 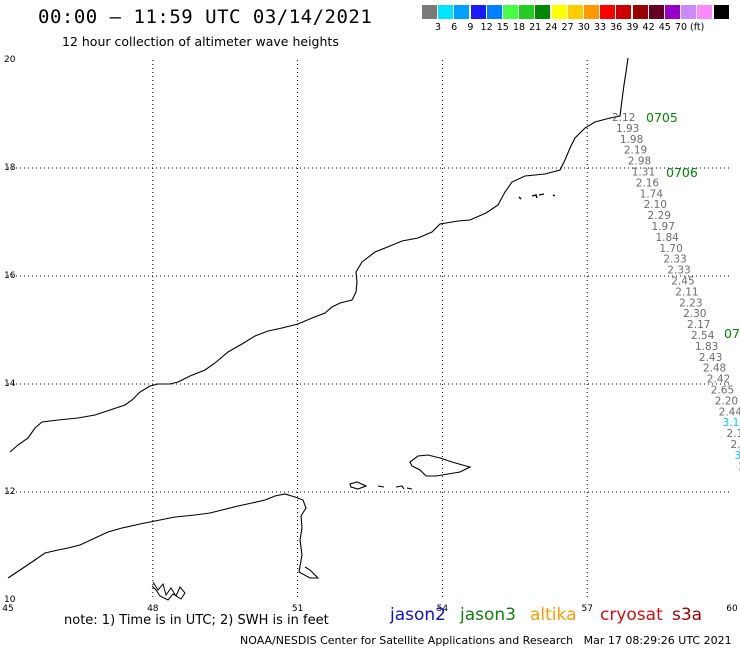 I want to click on y-tick-label: 10, so click(x=10, y=600).